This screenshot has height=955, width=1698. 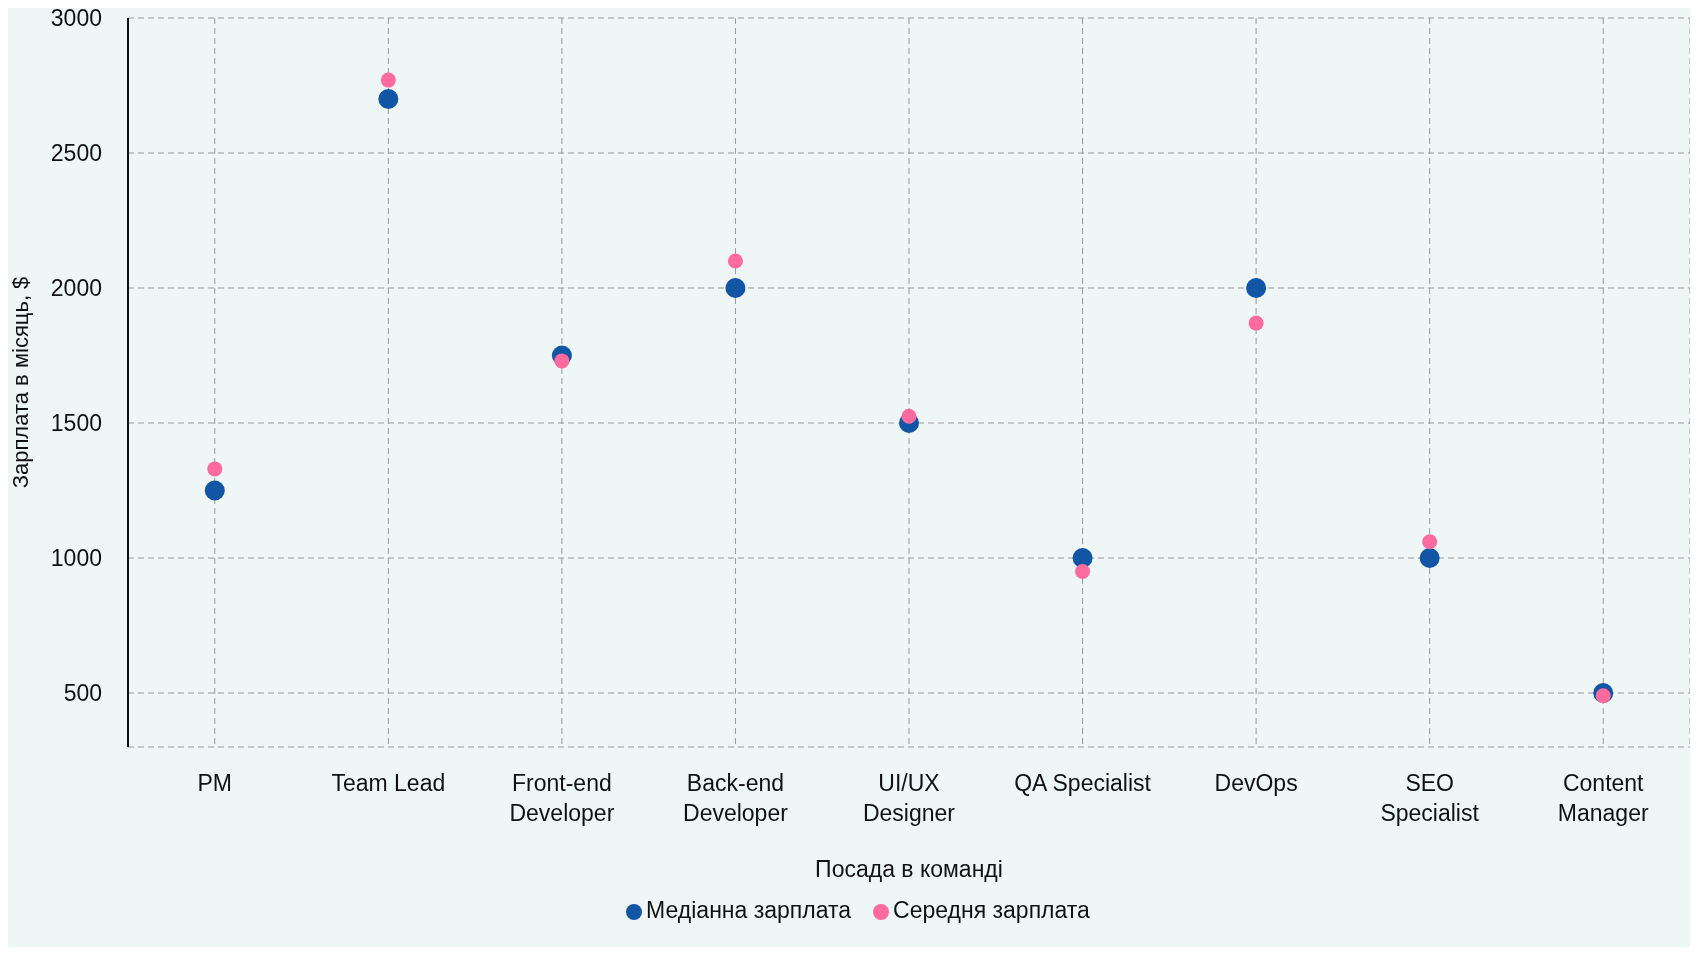 What do you see at coordinates (82, 693) in the screenshot?
I see `y-tick-label: 500` at bounding box center [82, 693].